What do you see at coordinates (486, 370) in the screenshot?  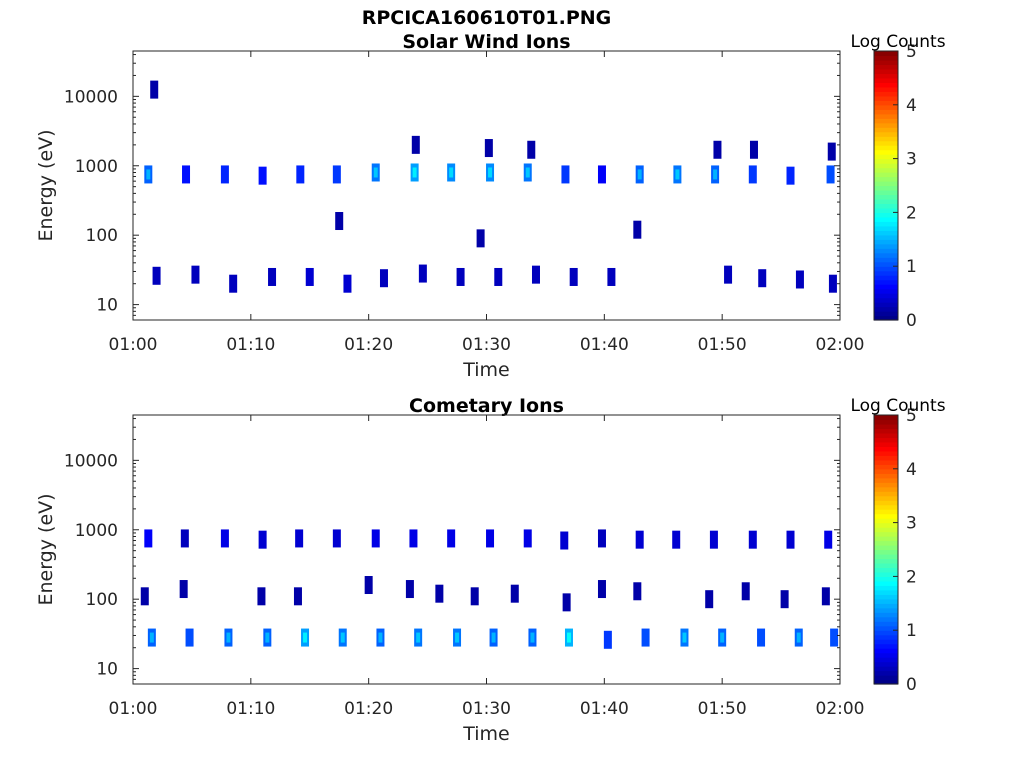 I see `x-axis-label: Time` at bounding box center [486, 370].